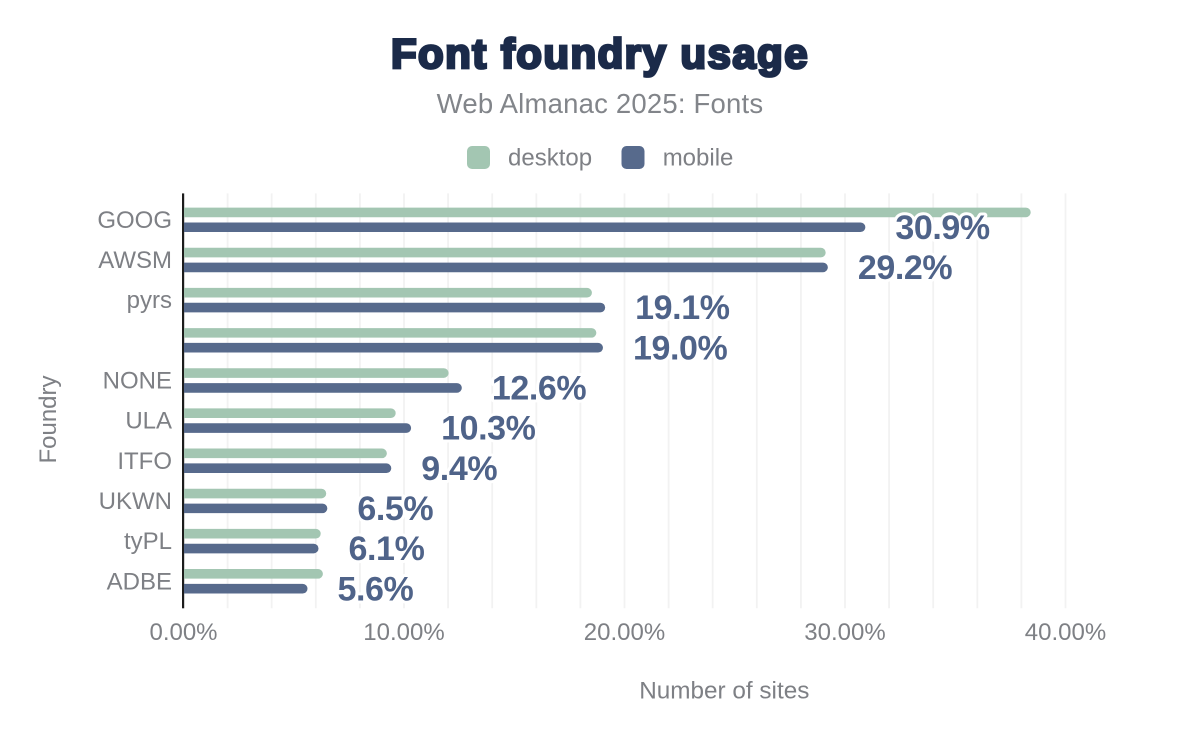 This screenshot has width=1200, height=742. What do you see at coordinates (183, 632) in the screenshot?
I see `svg-text: 0.00%` at bounding box center [183, 632].